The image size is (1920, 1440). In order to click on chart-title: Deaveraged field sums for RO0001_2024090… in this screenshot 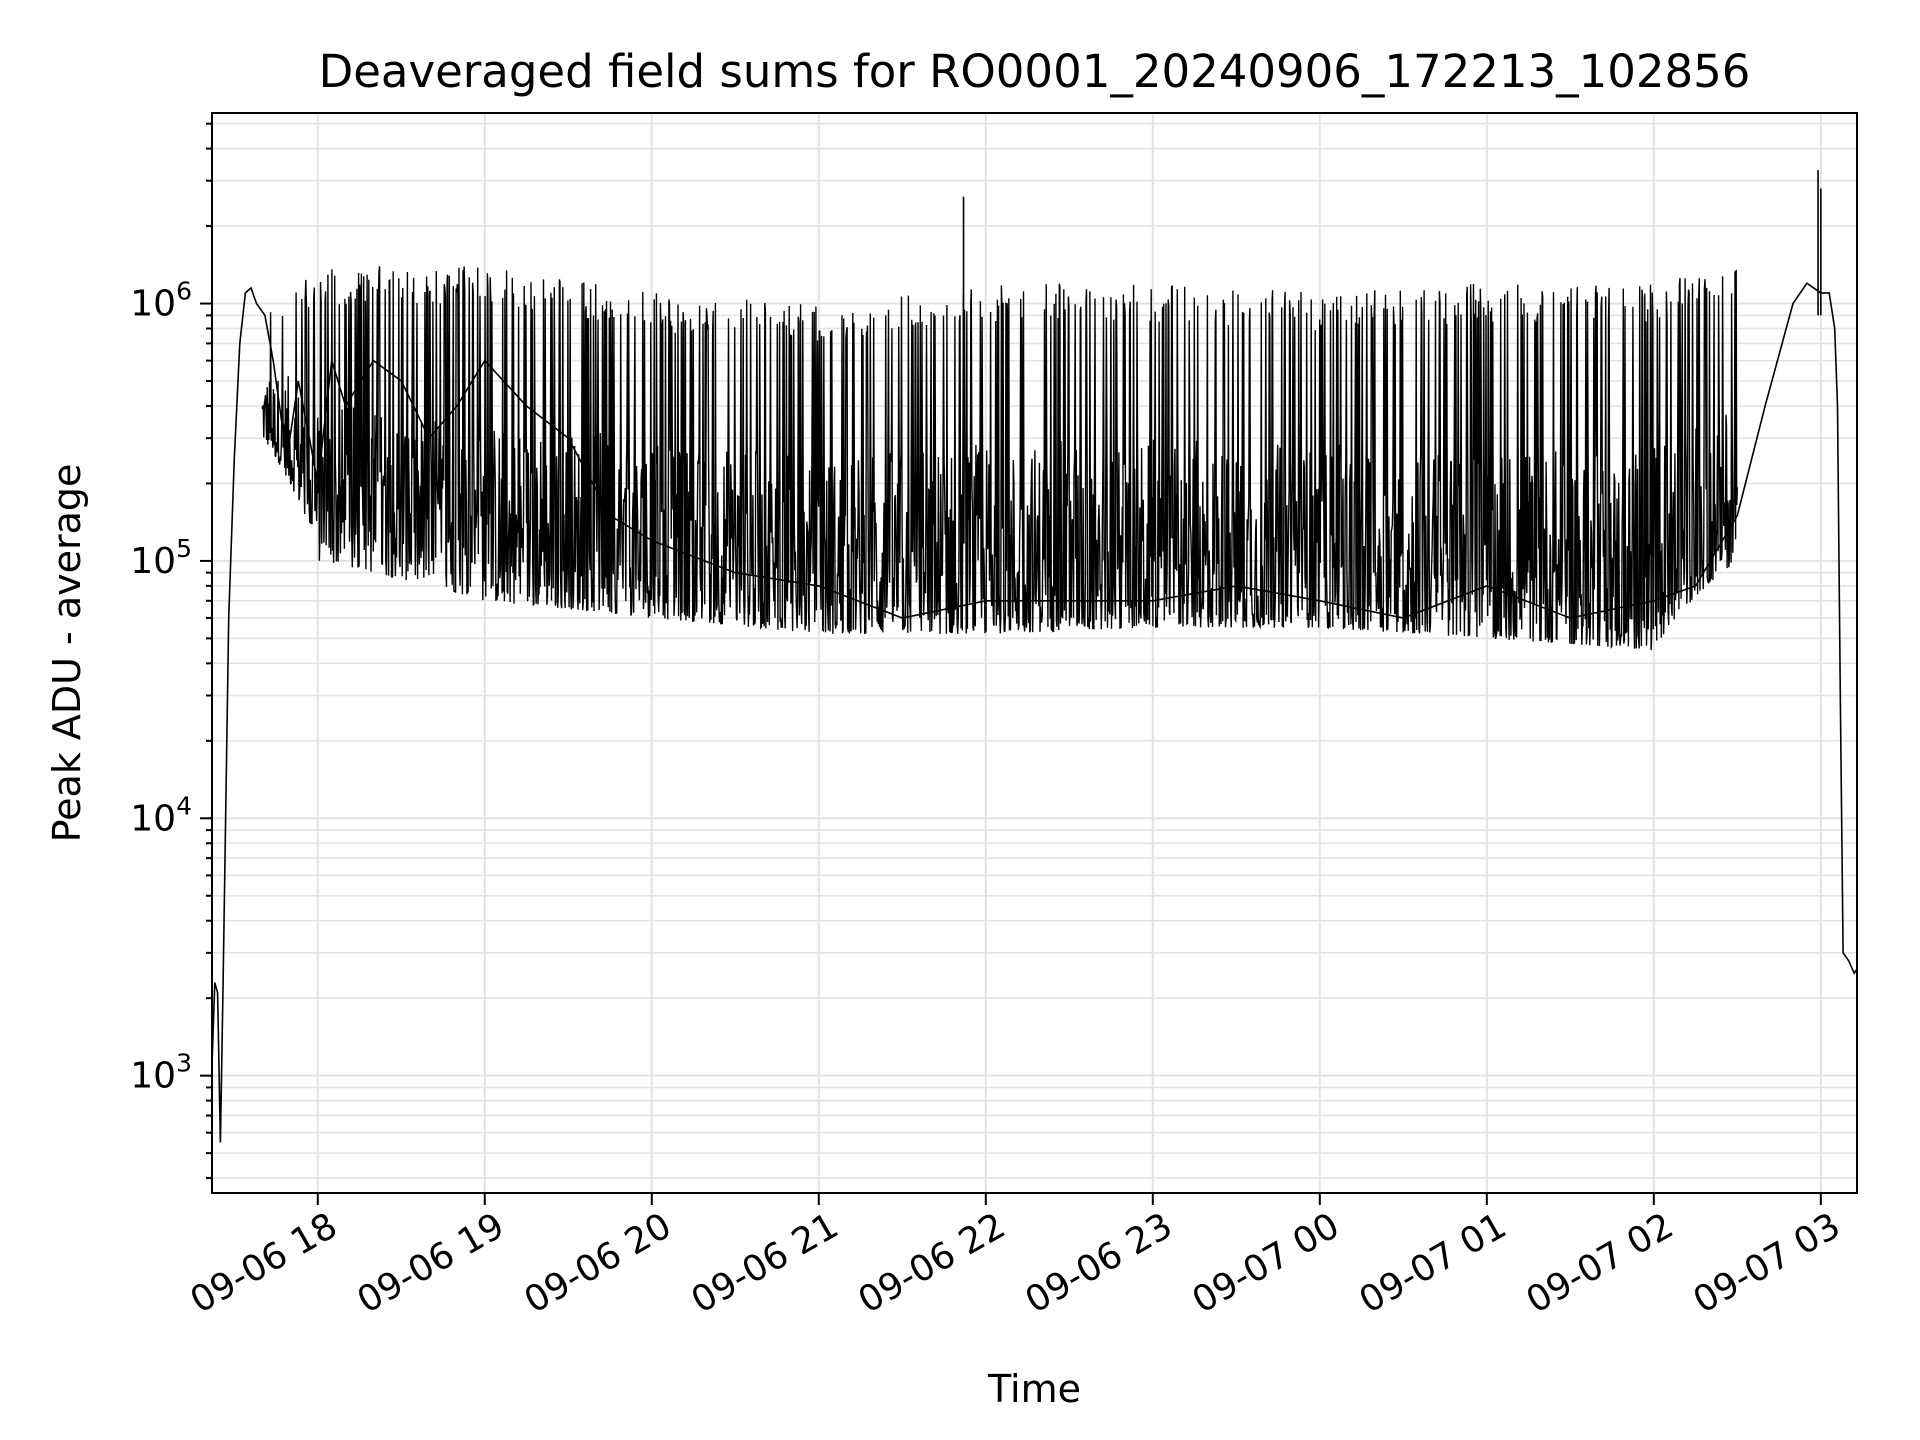, I will do `click(1035, 71)`.